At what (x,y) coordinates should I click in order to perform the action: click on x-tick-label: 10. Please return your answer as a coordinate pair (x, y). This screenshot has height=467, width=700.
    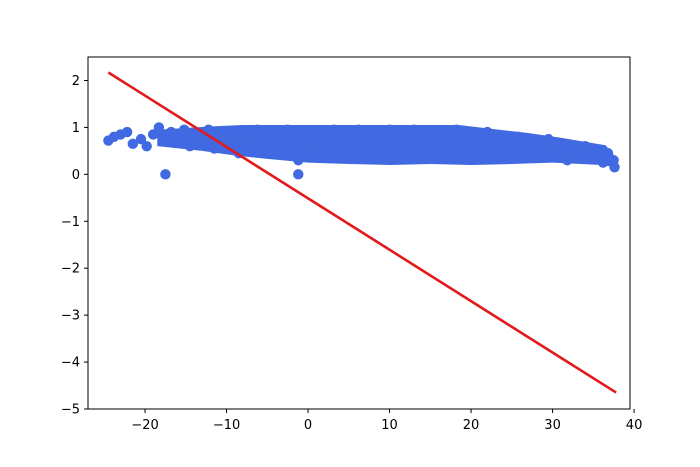
    Looking at the image, I should click on (389, 425).